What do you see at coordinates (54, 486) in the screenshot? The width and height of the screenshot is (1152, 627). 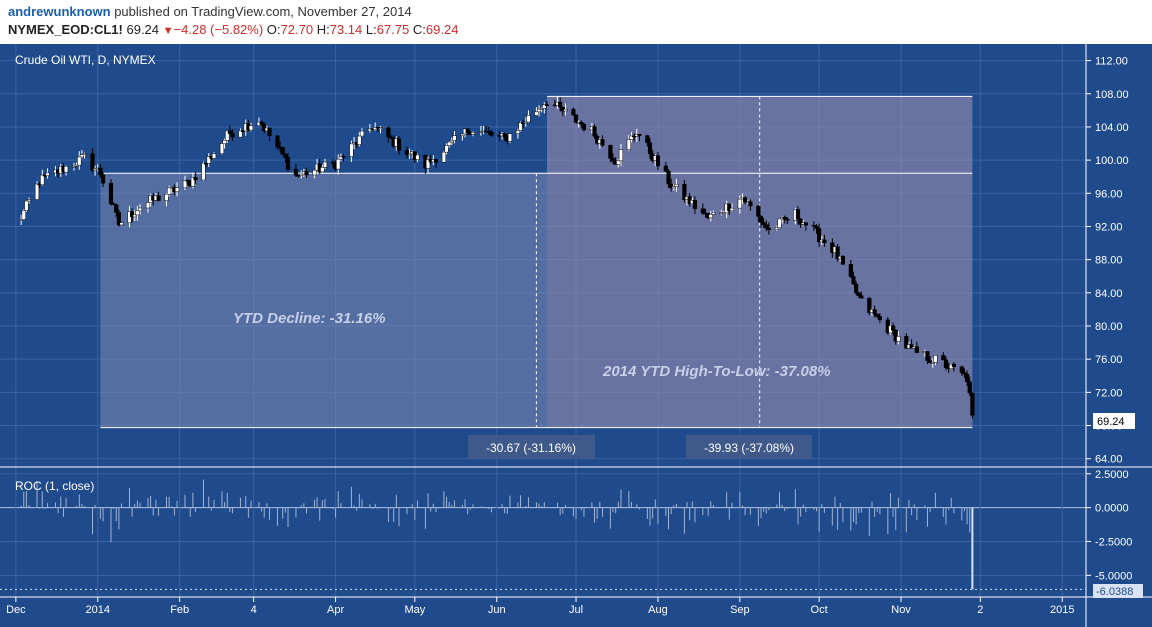 I see `roc-panel-title: ROC (1, close)` at bounding box center [54, 486].